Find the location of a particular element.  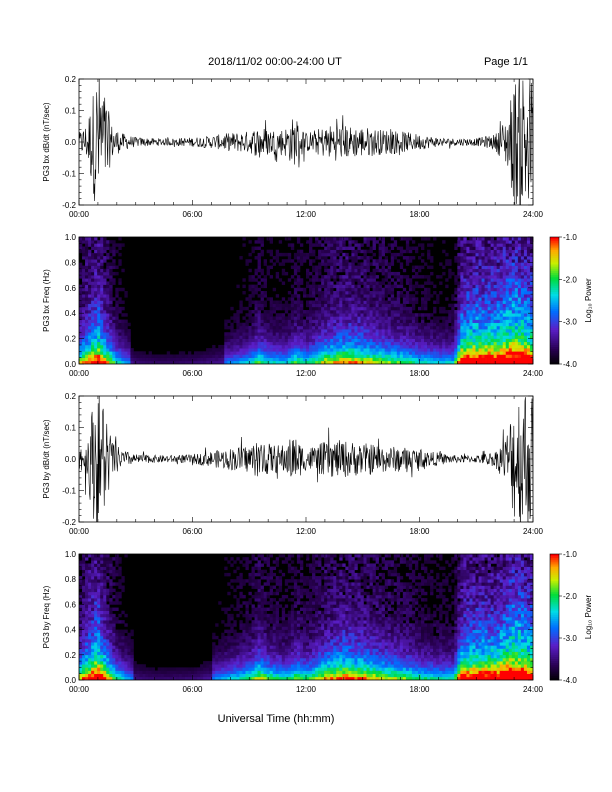

y-axis-label: PG3 by Freq (Hz) is located at coordinates (46, 616).